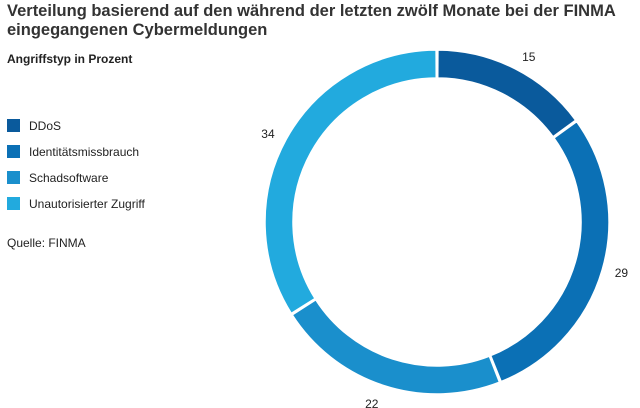  I want to click on legend-swatch-schadsoftware, so click(13, 177).